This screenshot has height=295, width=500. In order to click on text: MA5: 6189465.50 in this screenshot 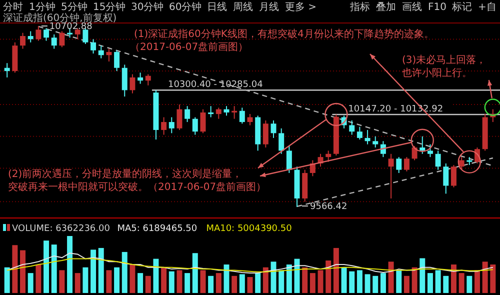, I will do `click(157, 229)`.